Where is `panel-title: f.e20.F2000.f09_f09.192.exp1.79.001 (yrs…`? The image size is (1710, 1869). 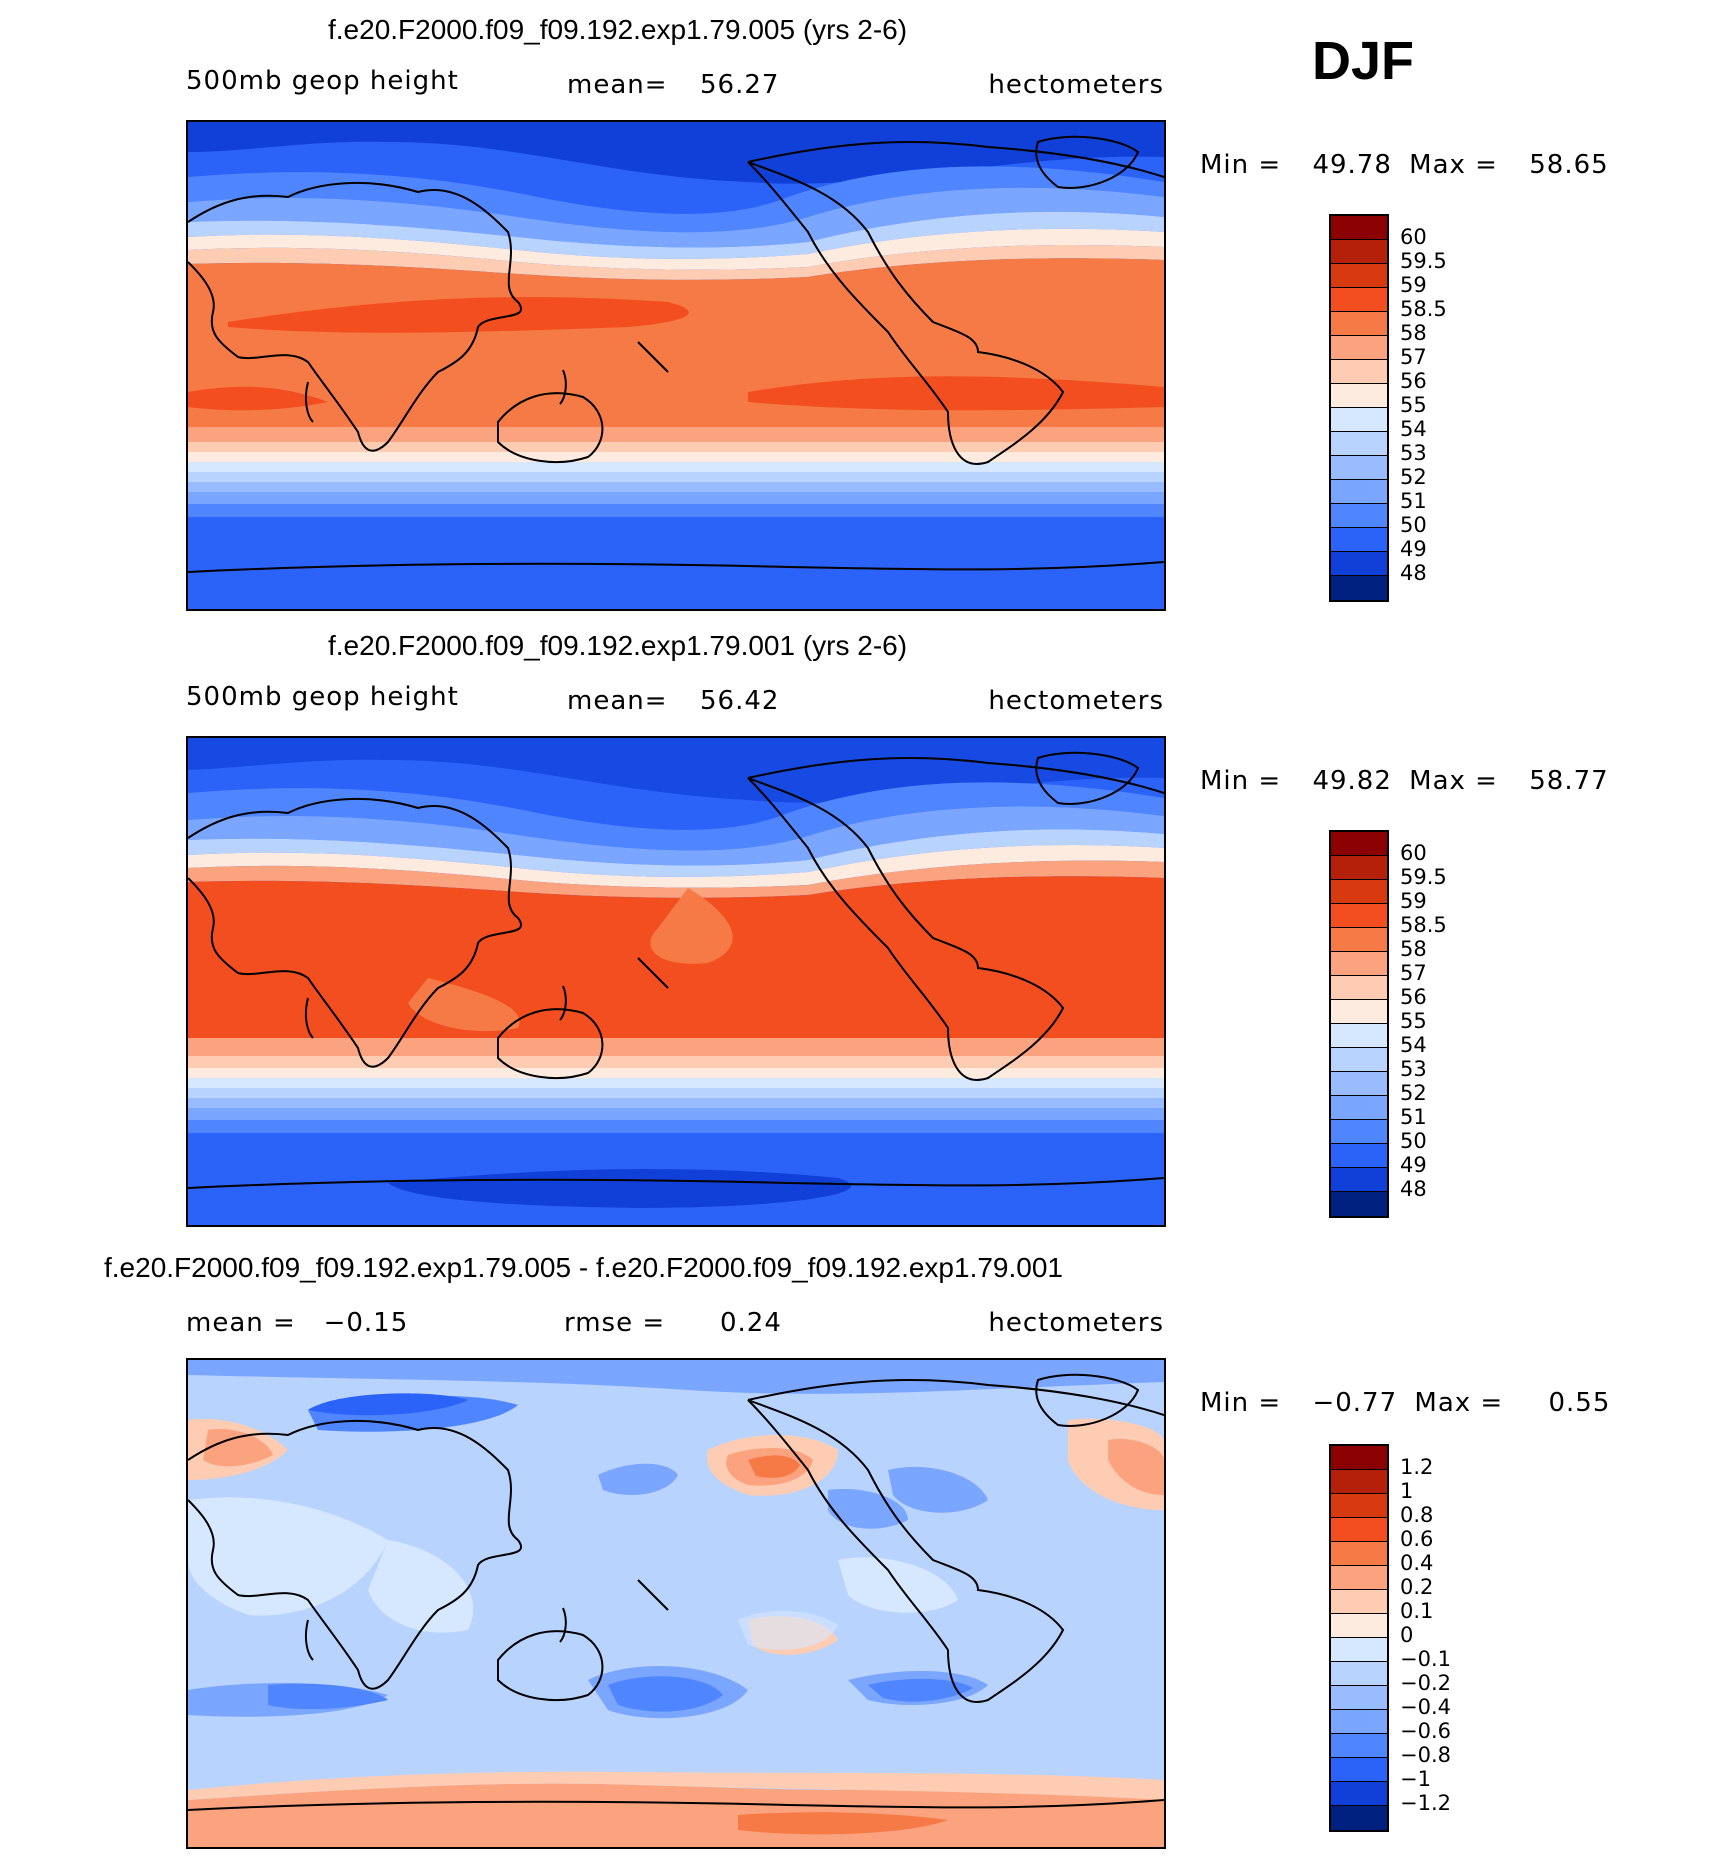
panel-title: f.e20.F2000.f09_f09.192.exp1.79.001 (yrs… is located at coordinates (618, 645).